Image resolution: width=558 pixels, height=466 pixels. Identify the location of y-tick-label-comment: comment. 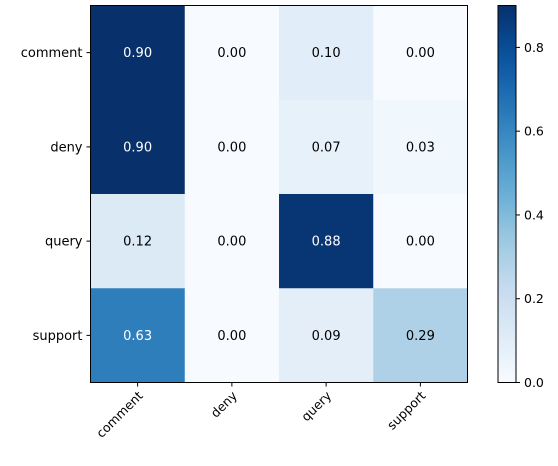
(52, 53).